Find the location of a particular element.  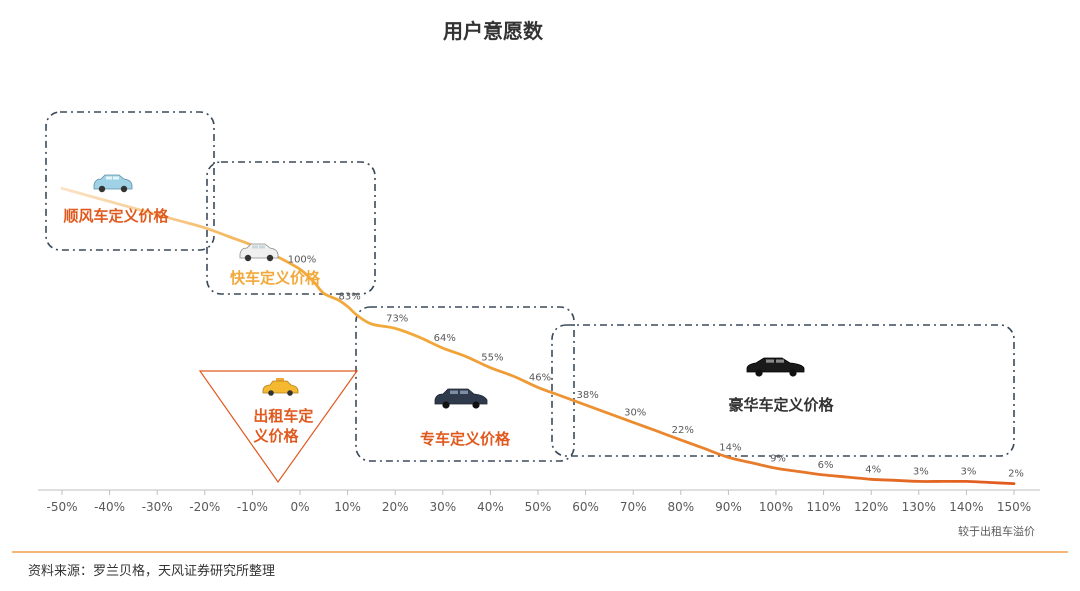

x-tick-label: 50% is located at coordinates (538, 507).